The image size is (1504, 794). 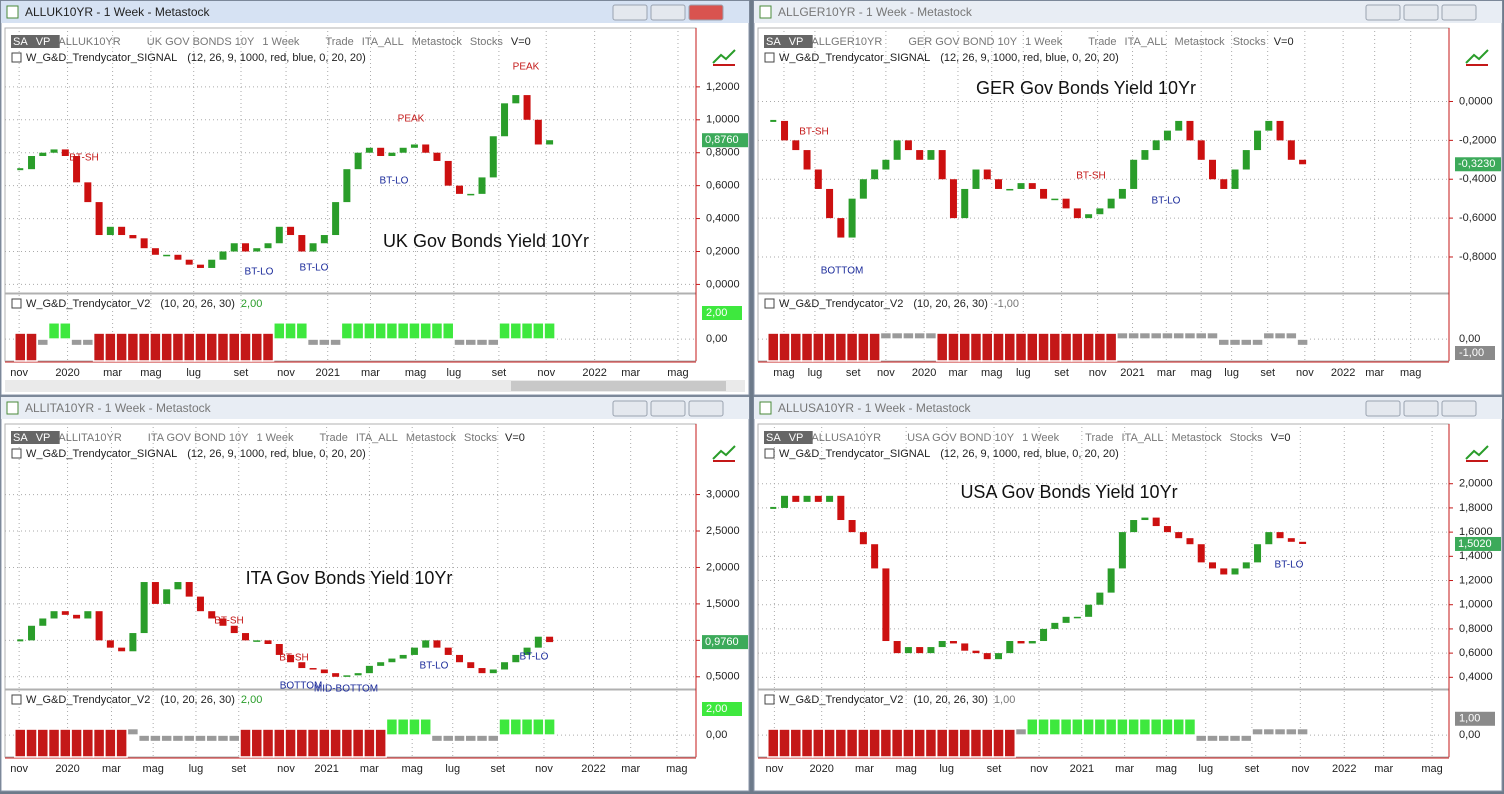 What do you see at coordinates (150, 373) in the screenshot?
I see `x-tick-label: mag` at bounding box center [150, 373].